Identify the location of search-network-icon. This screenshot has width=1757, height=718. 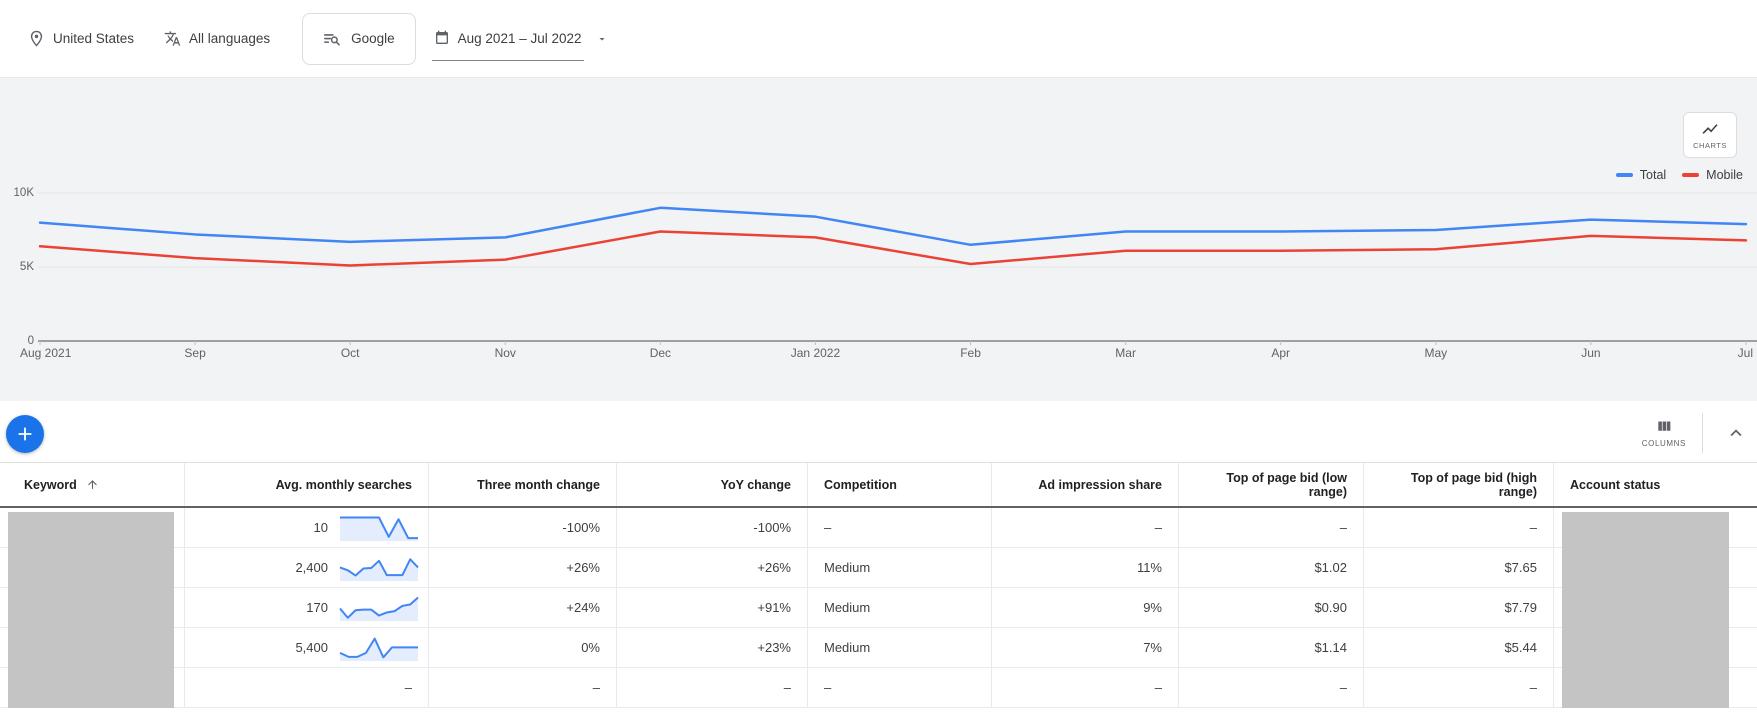
(332, 39).